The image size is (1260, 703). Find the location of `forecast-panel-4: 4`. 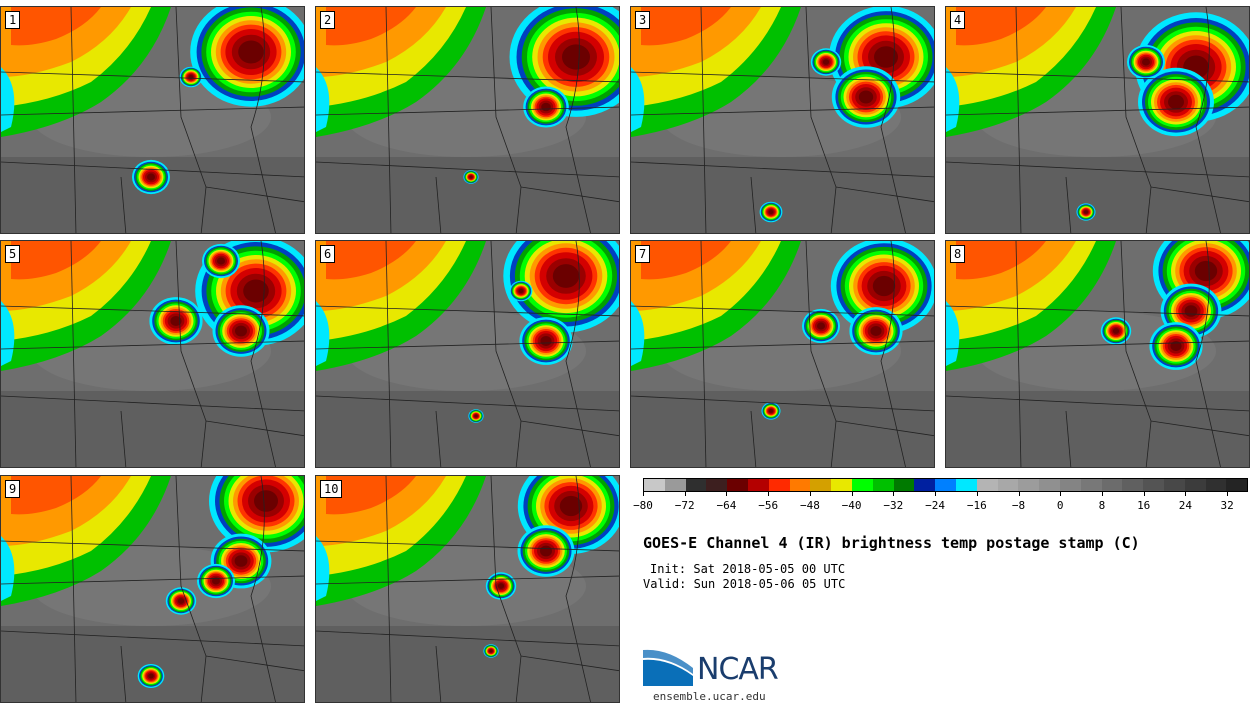

forecast-panel-4: 4 is located at coordinates (1097, 120).